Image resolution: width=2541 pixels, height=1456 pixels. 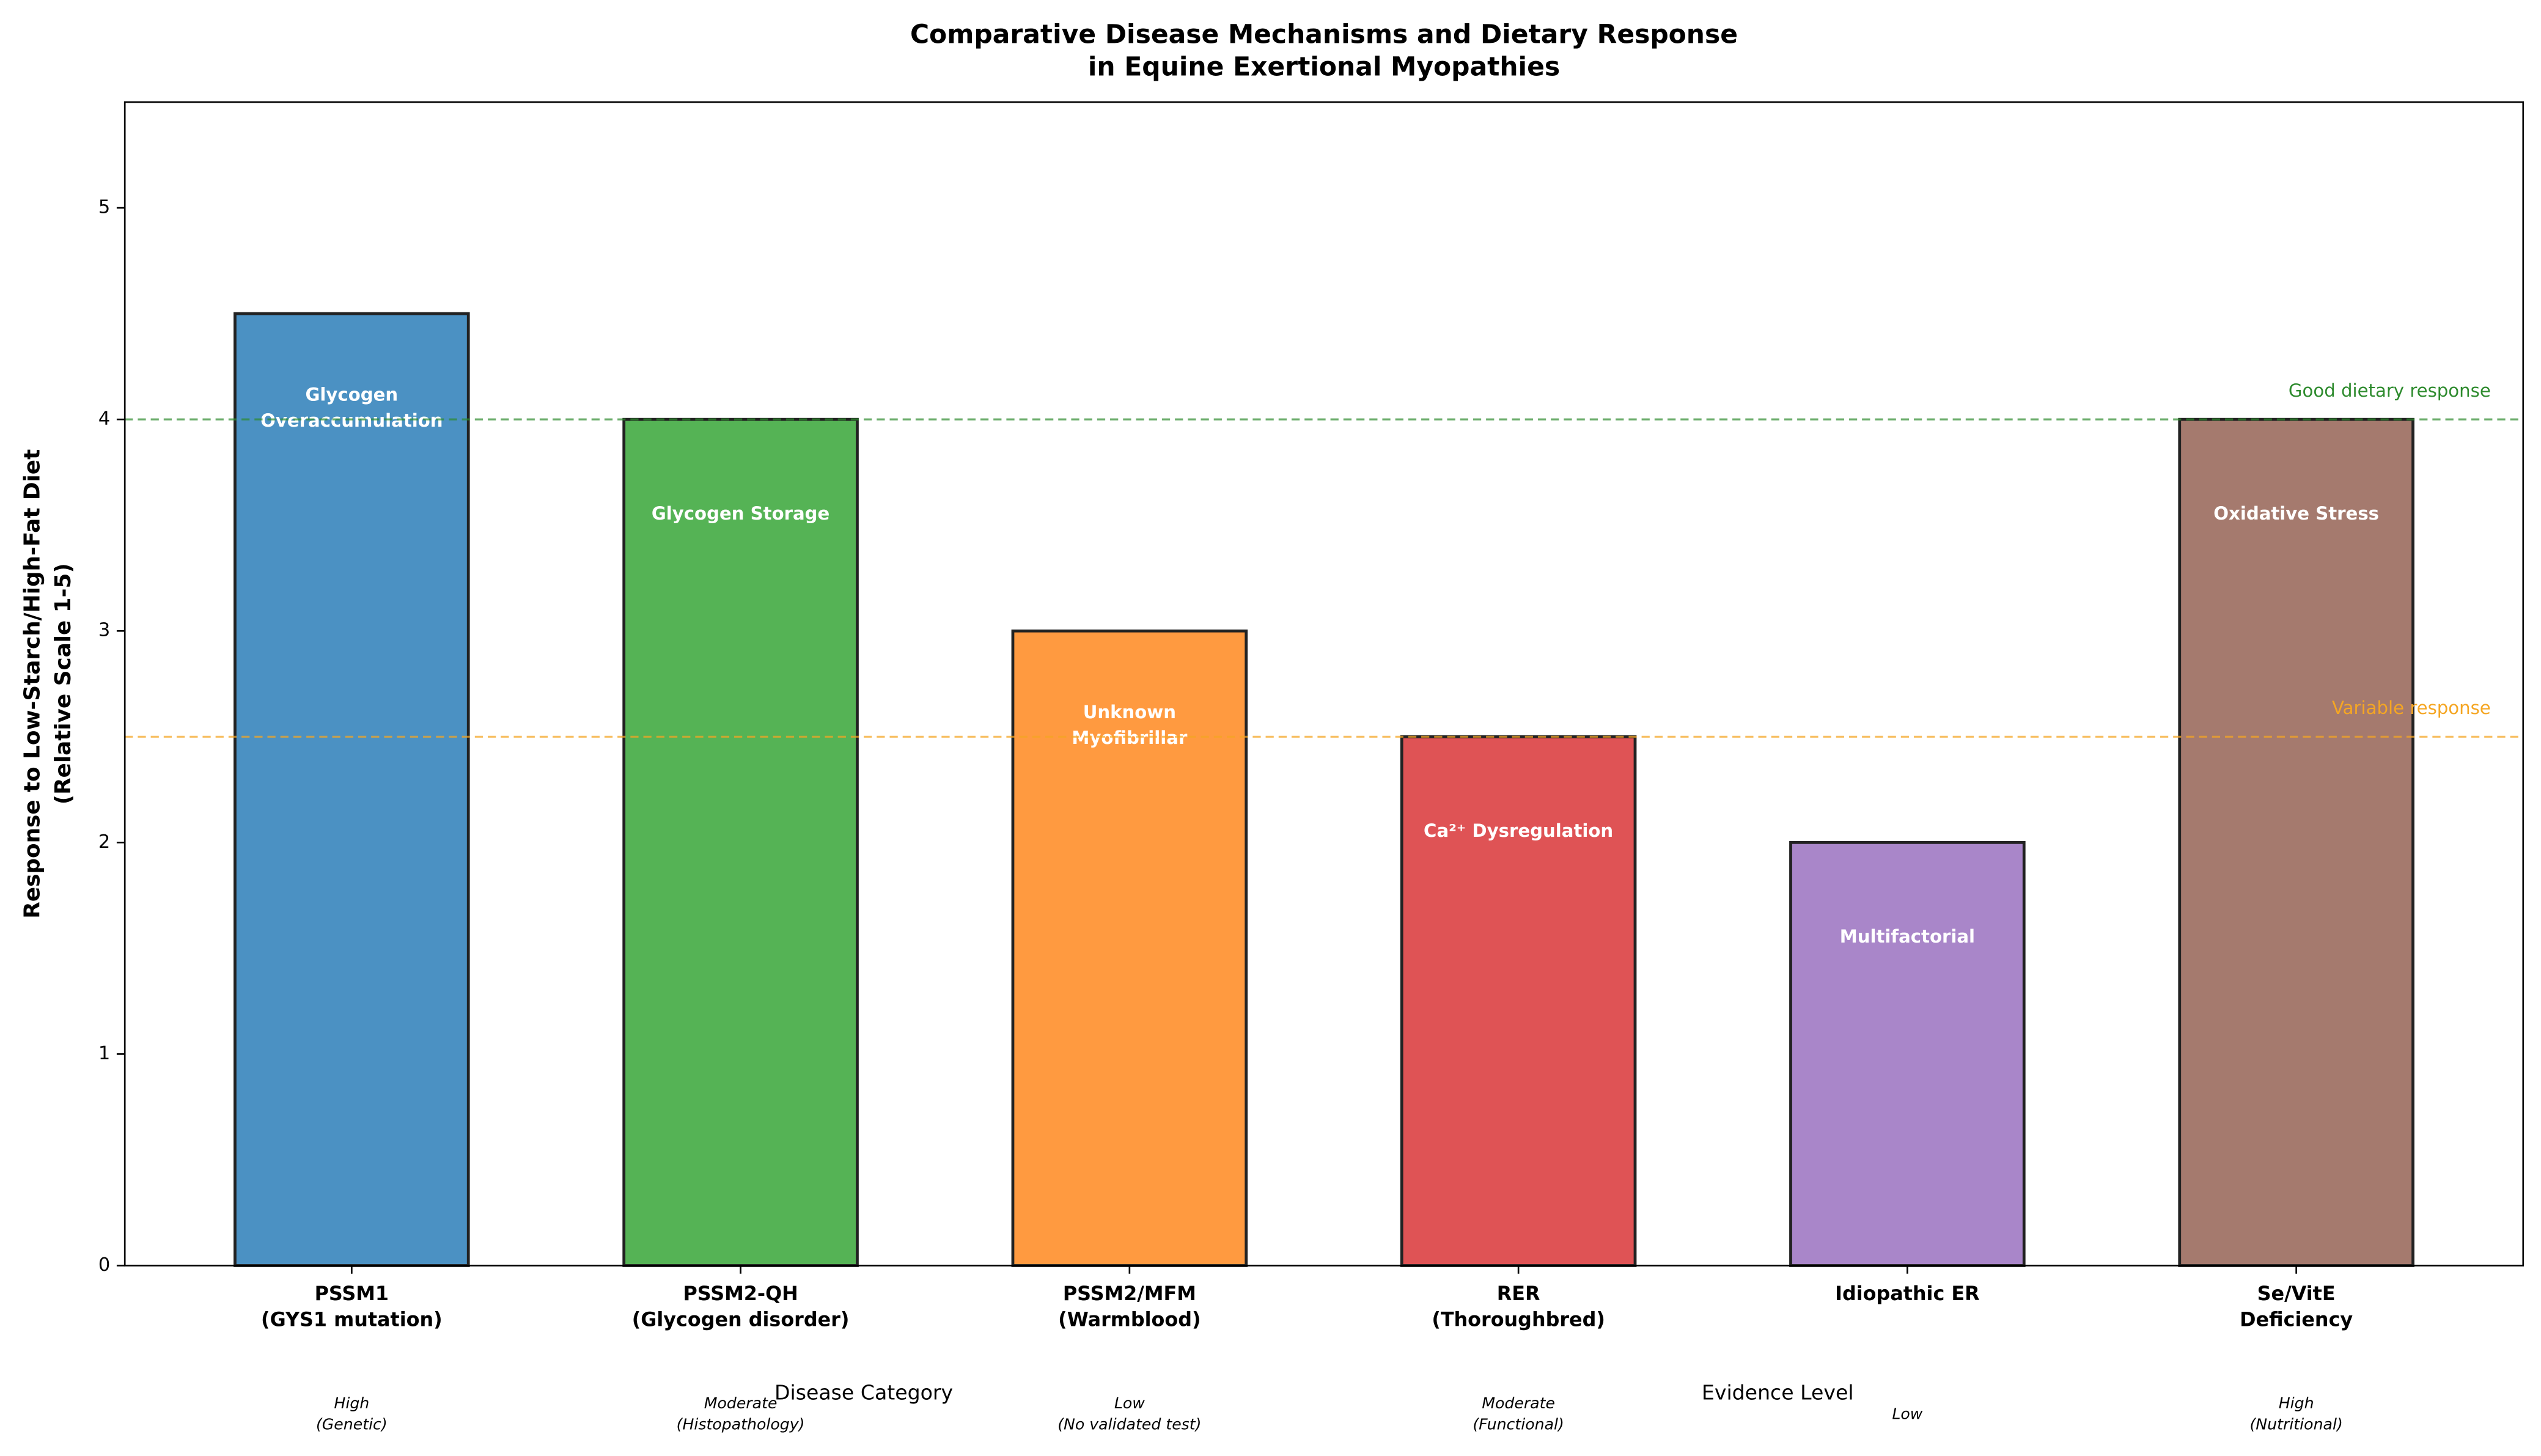 I want to click on reference-label: Good dietary response, so click(x=2390, y=390).